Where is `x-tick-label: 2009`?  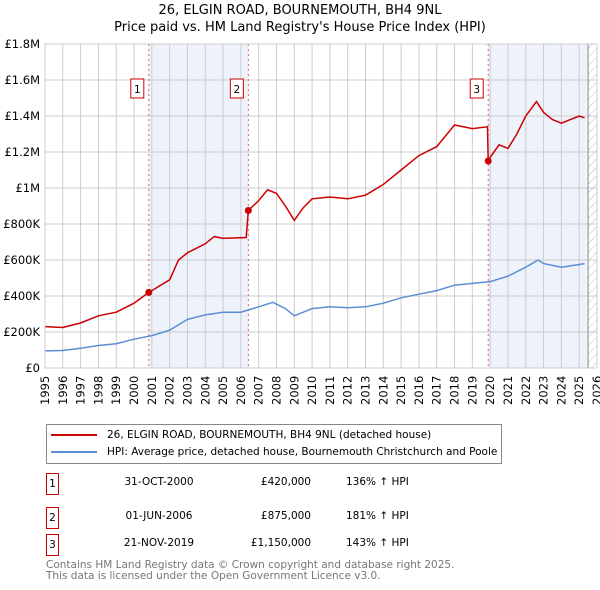
x-tick-label: 2009 is located at coordinates (294, 390).